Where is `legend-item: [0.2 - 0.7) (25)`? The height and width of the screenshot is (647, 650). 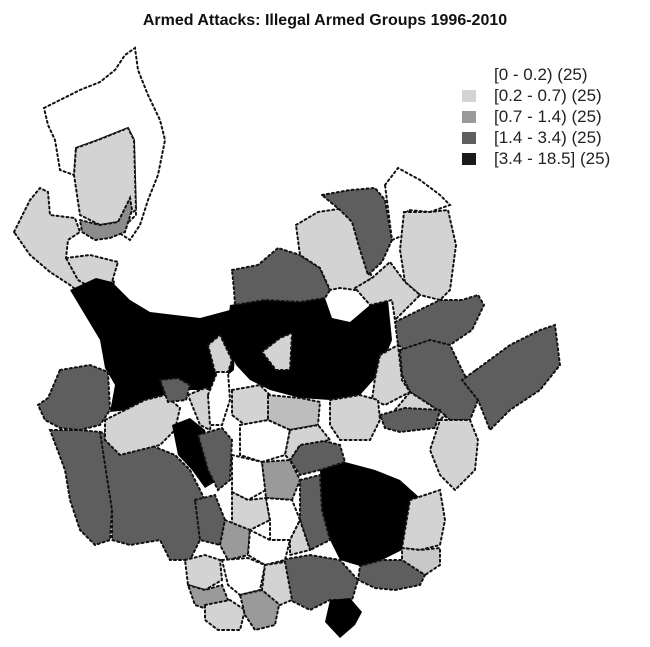 legend-item: [0.2 - 0.7) (25) is located at coordinates (536, 95).